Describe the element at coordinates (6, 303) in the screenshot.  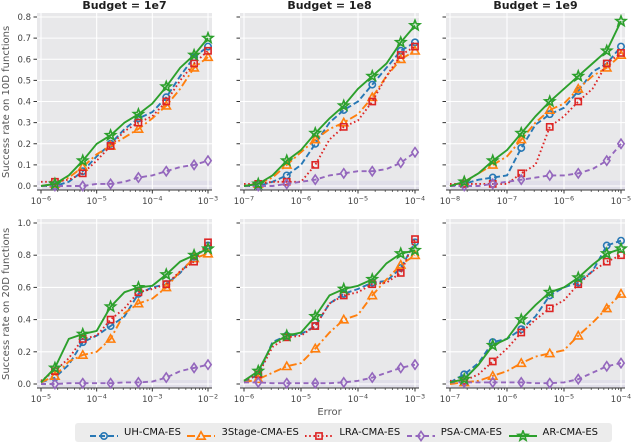
I see `y-axis-label-20d: Success rate on 20D functions` at that location.